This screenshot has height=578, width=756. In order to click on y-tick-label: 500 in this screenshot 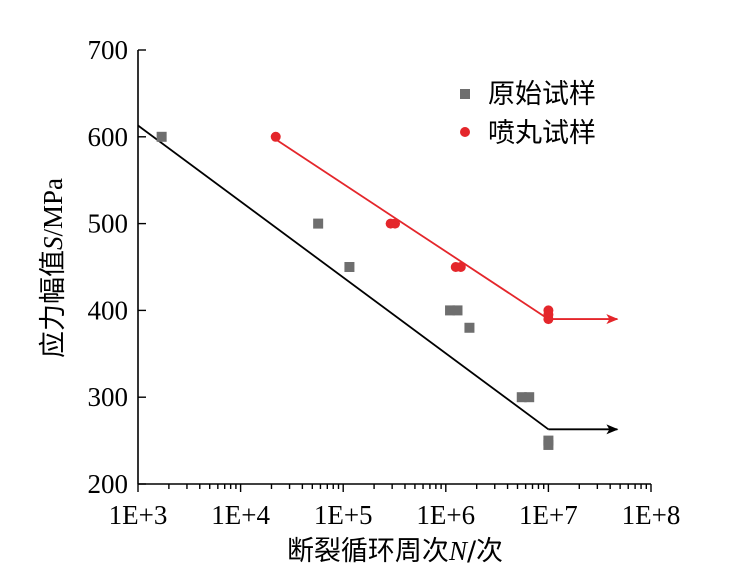, I will do `click(108, 224)`.